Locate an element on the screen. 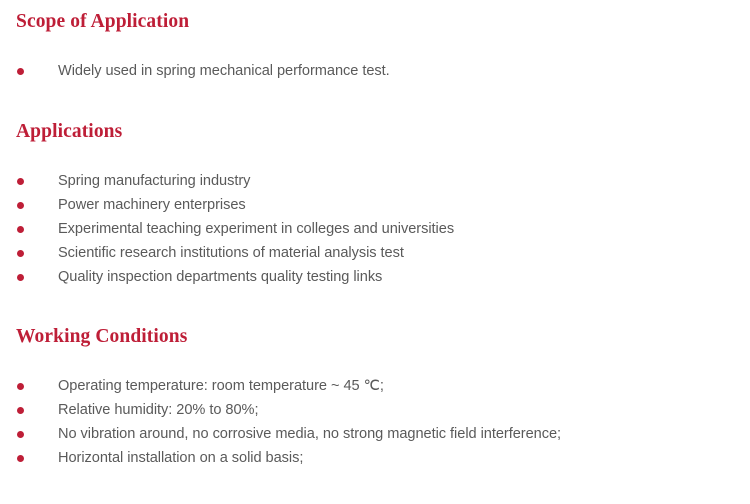 This screenshot has width=750, height=504. list-item-label: Spring manufacturing industry is located at coordinates (154, 181).